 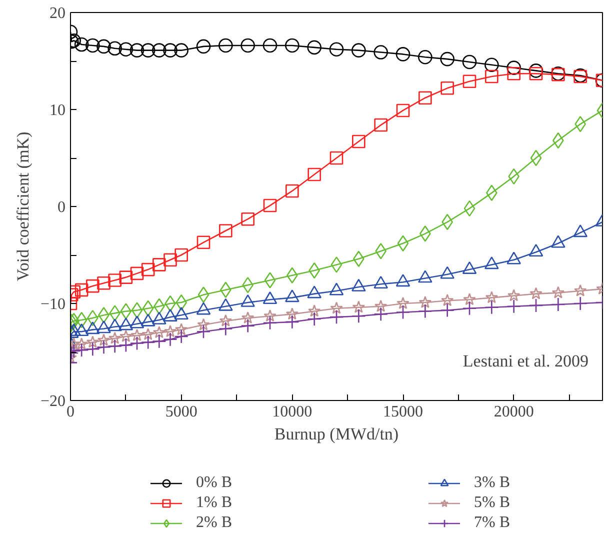 What do you see at coordinates (292, 412) in the screenshot?
I see `x-tick-label: 10000` at bounding box center [292, 412].